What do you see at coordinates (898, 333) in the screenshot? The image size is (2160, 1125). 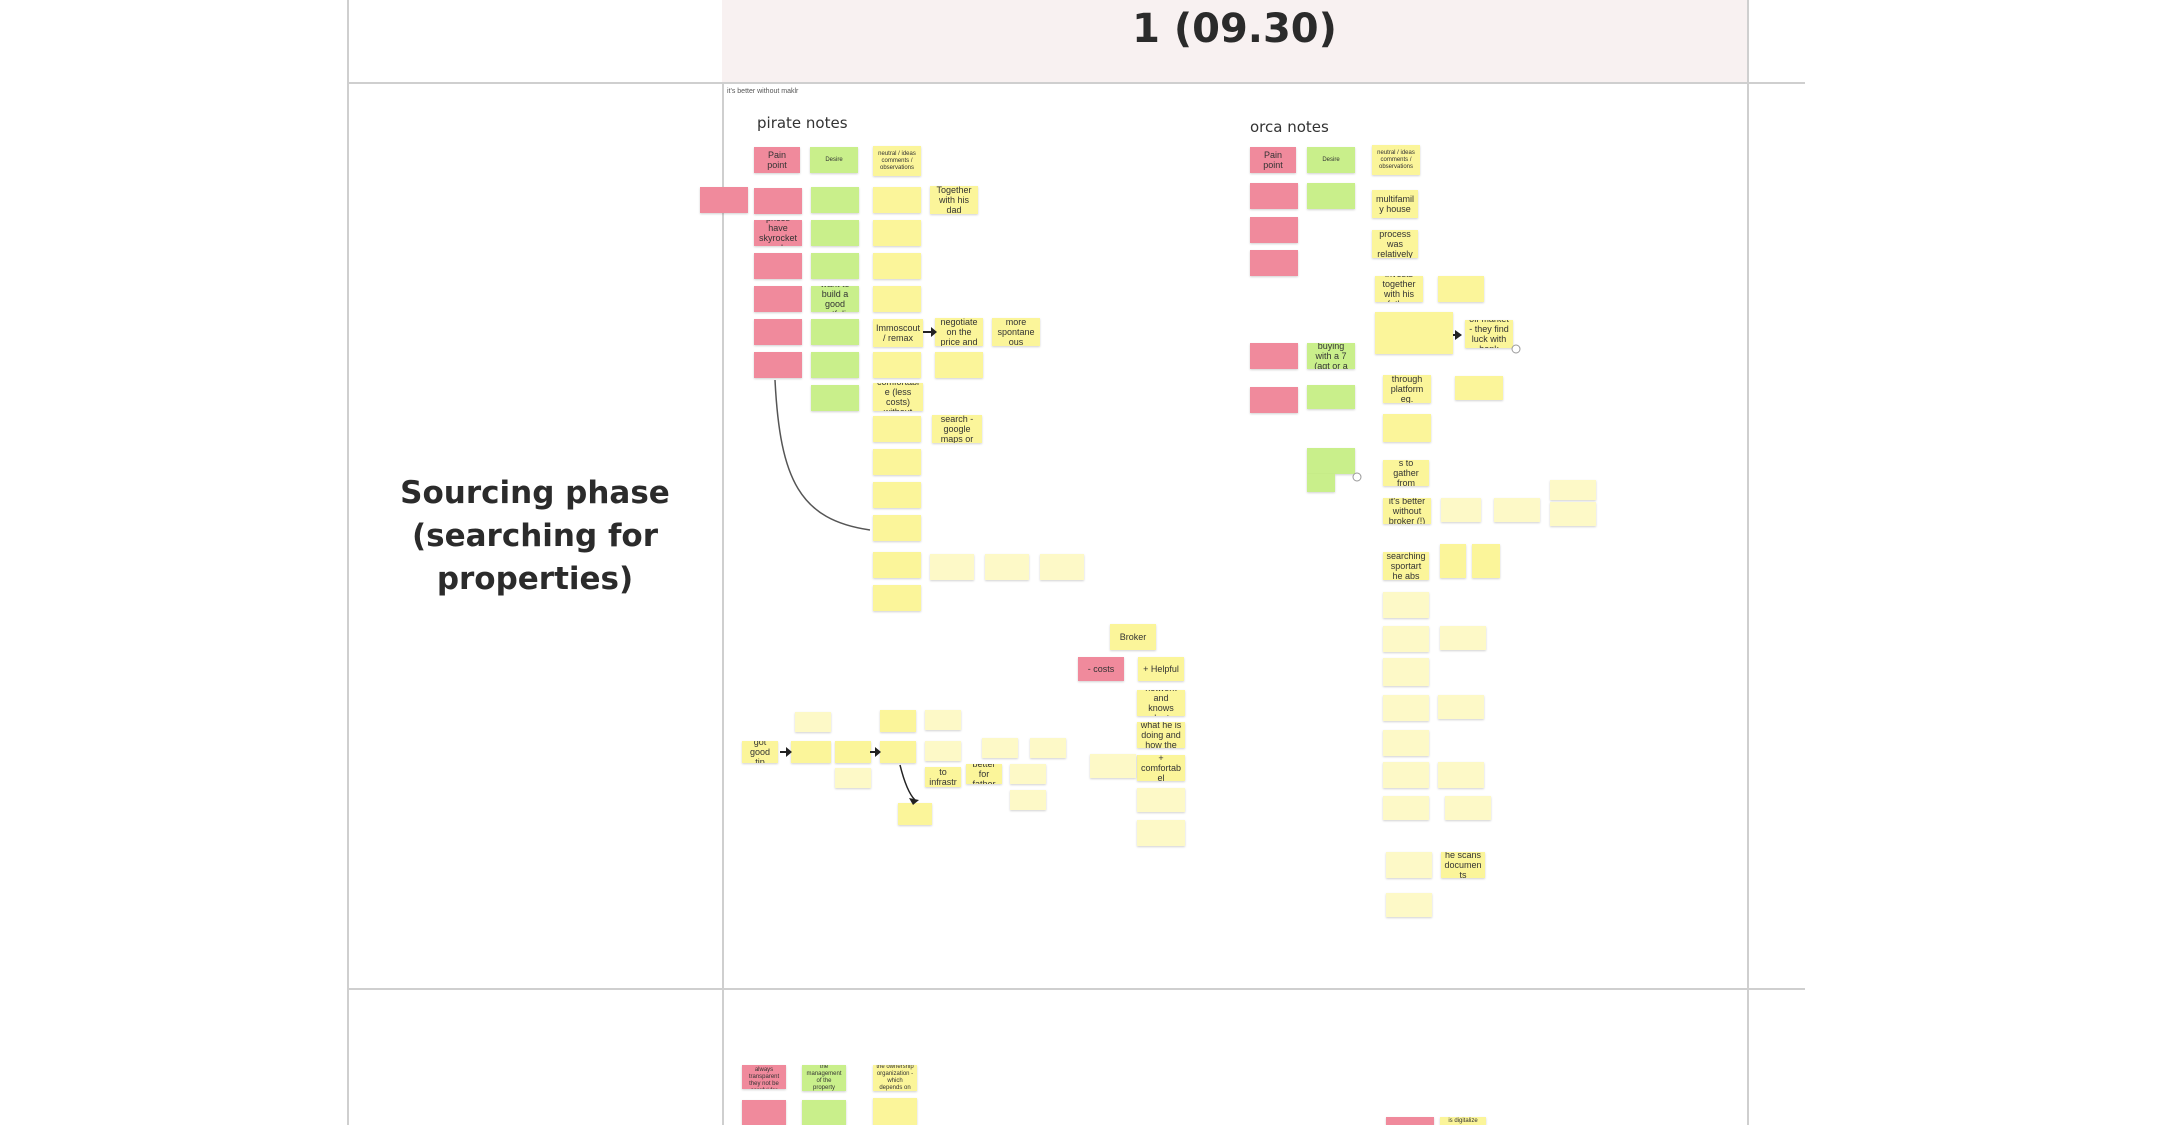 I see `sticky-note: Immoscout / remax` at bounding box center [898, 333].